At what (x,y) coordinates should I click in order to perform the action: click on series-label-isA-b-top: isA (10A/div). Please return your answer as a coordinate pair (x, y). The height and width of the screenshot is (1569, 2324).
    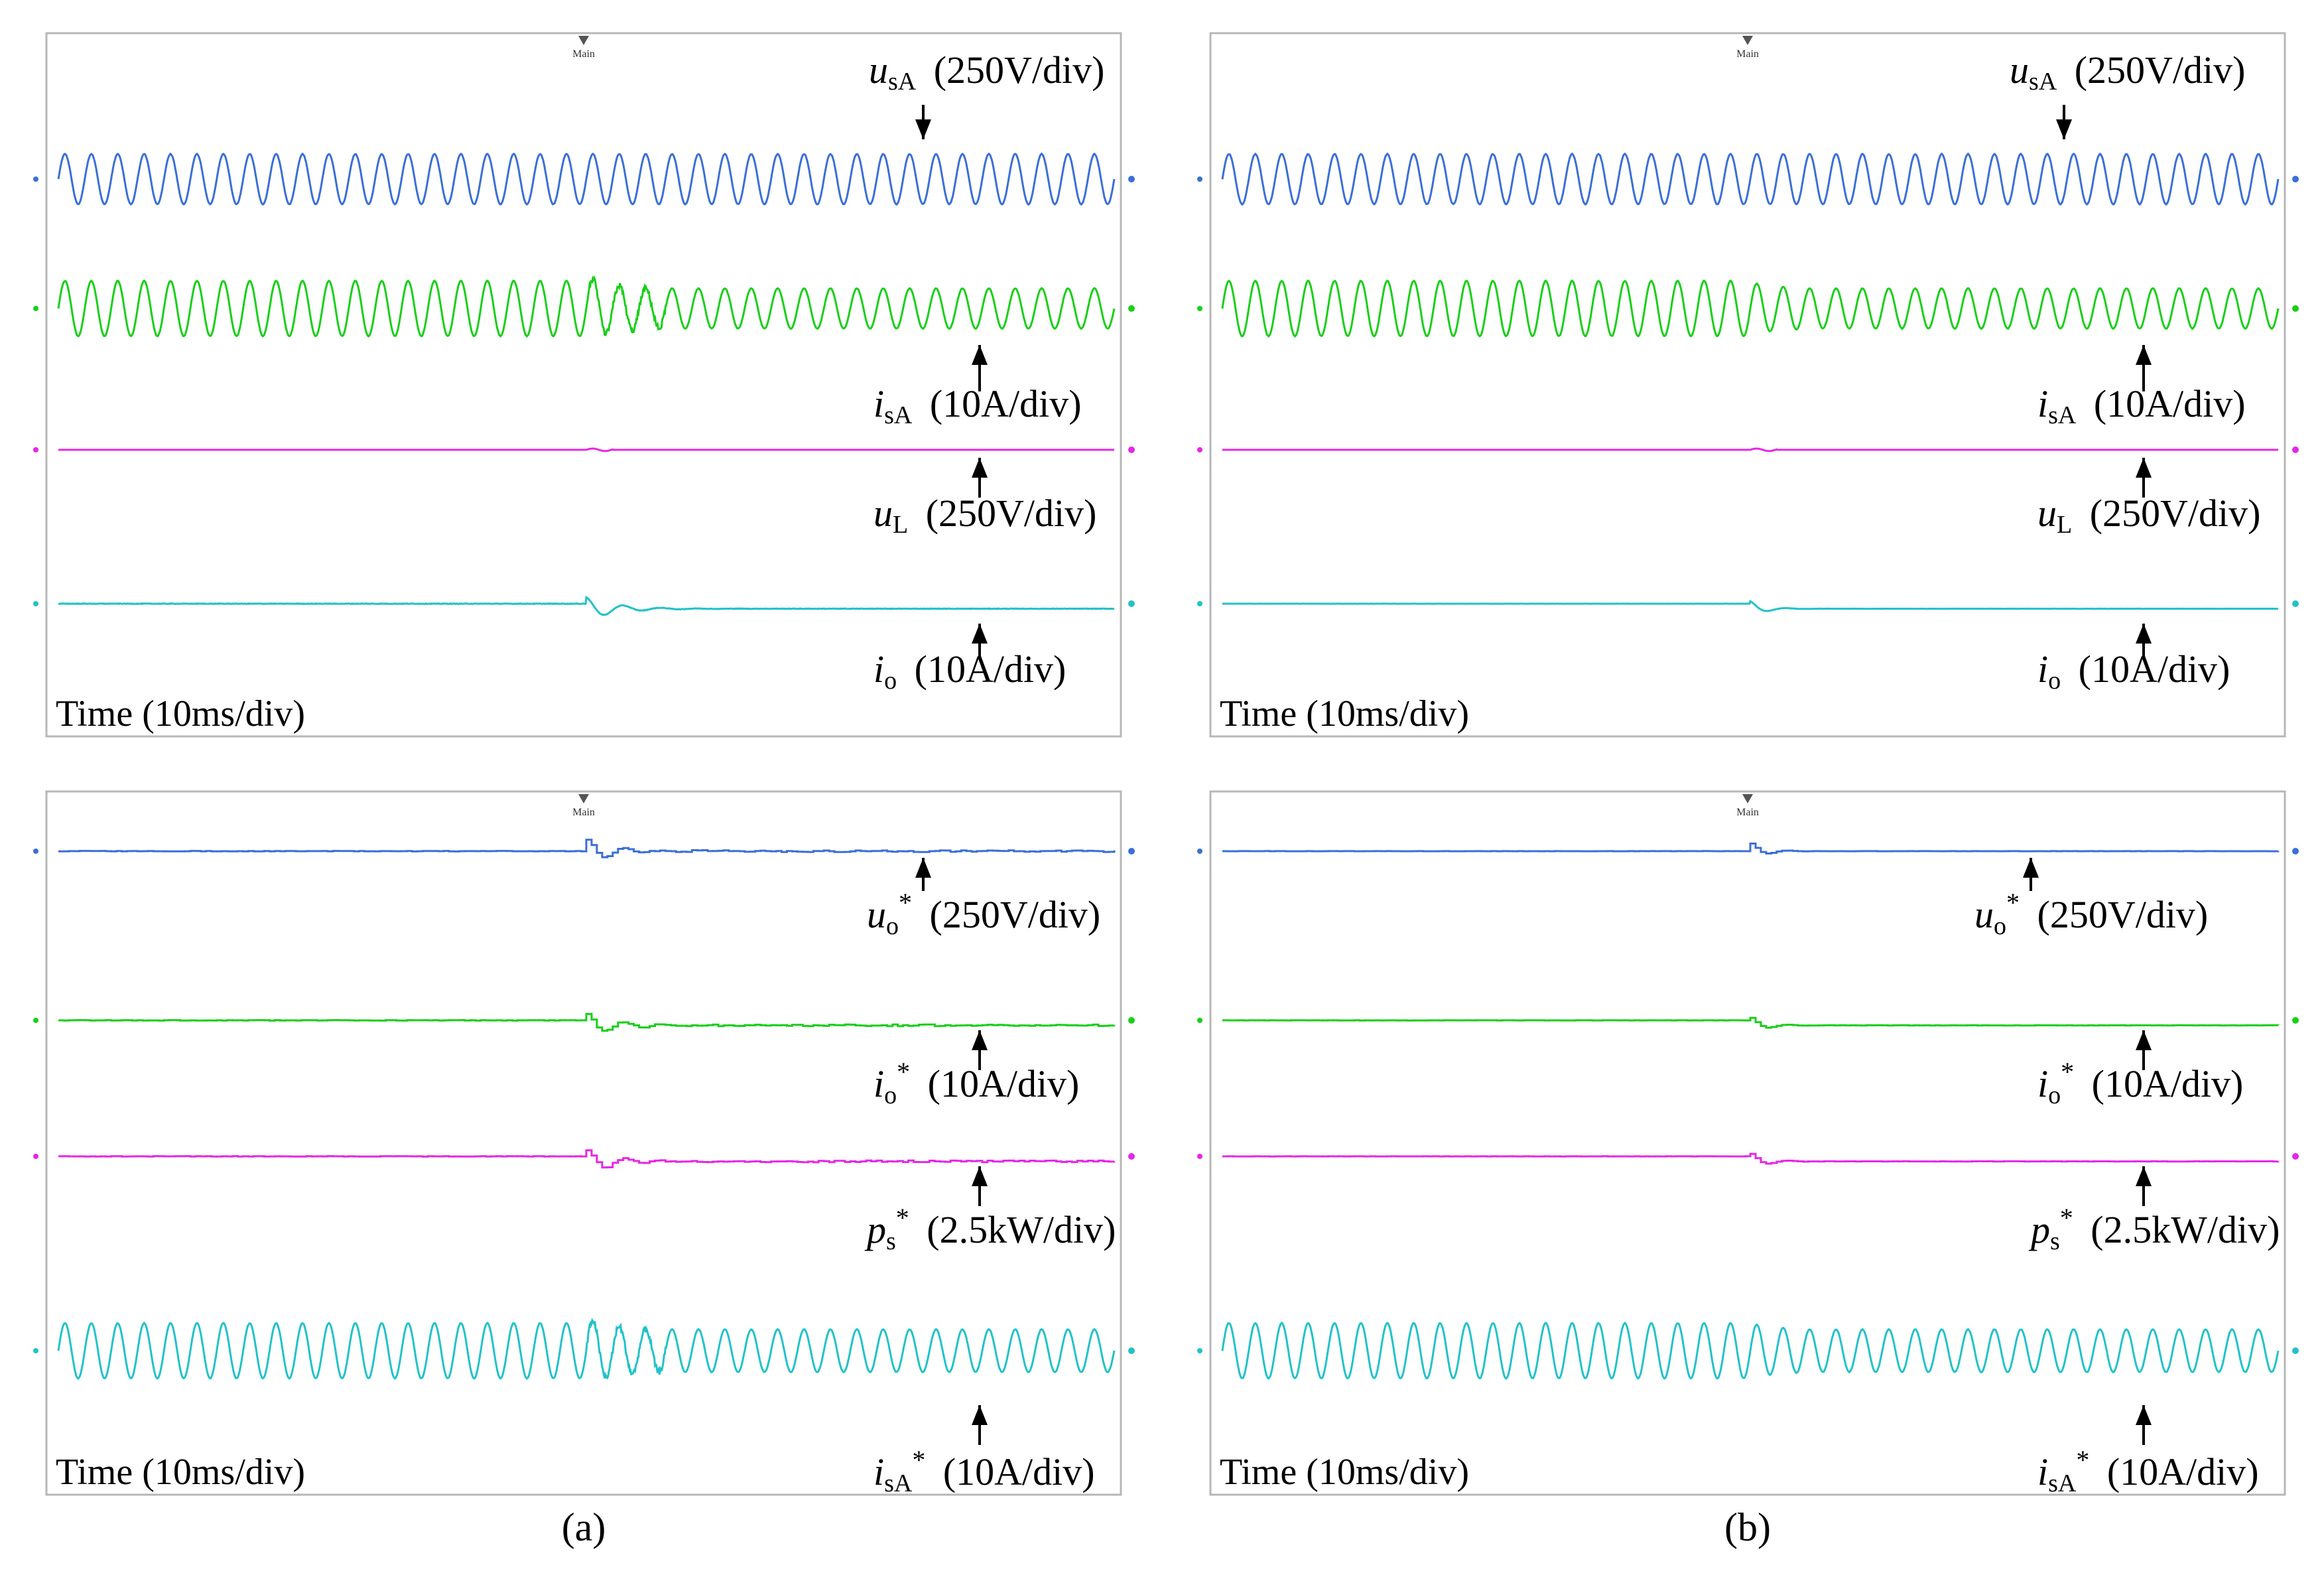
    Looking at the image, I should click on (2141, 405).